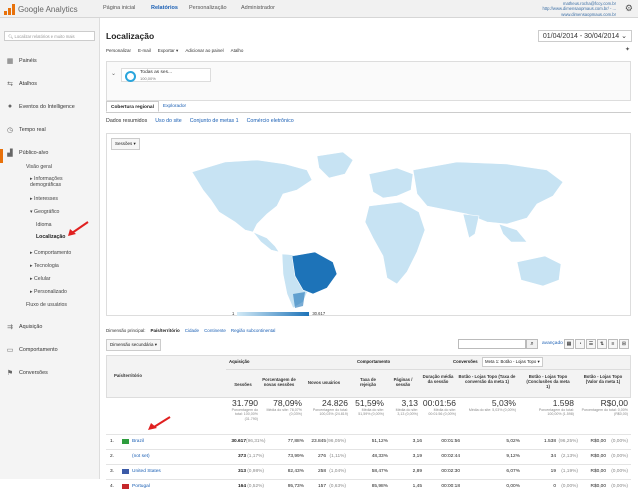  I want to click on shortcut-button: Atalho, so click(237, 50).